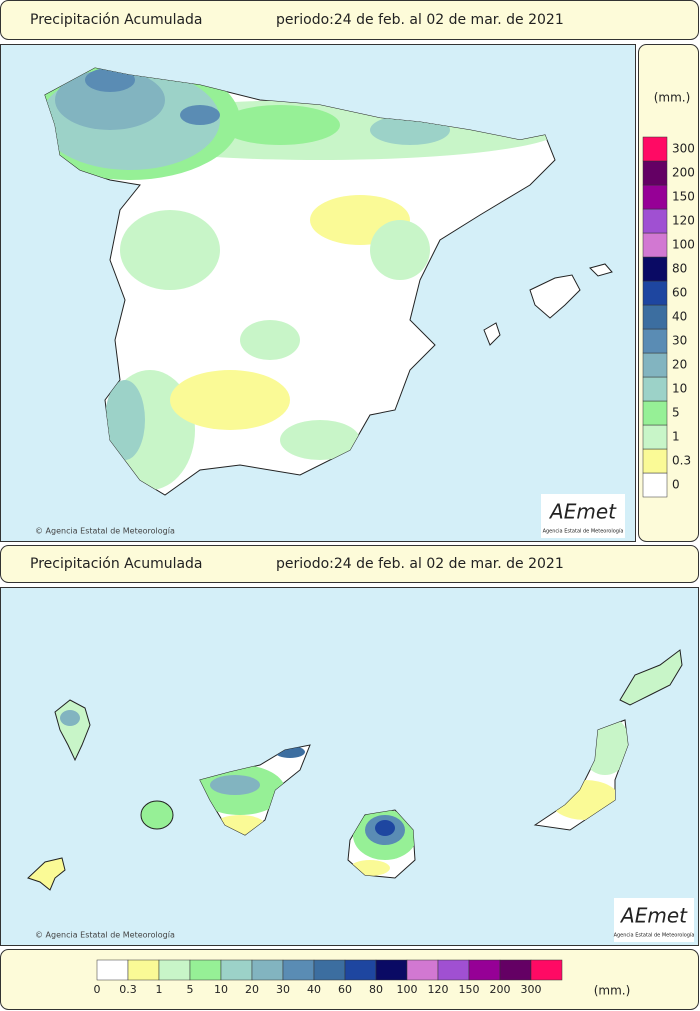 The width and height of the screenshot is (700, 1011). I want to click on mallorca, so click(555, 296).